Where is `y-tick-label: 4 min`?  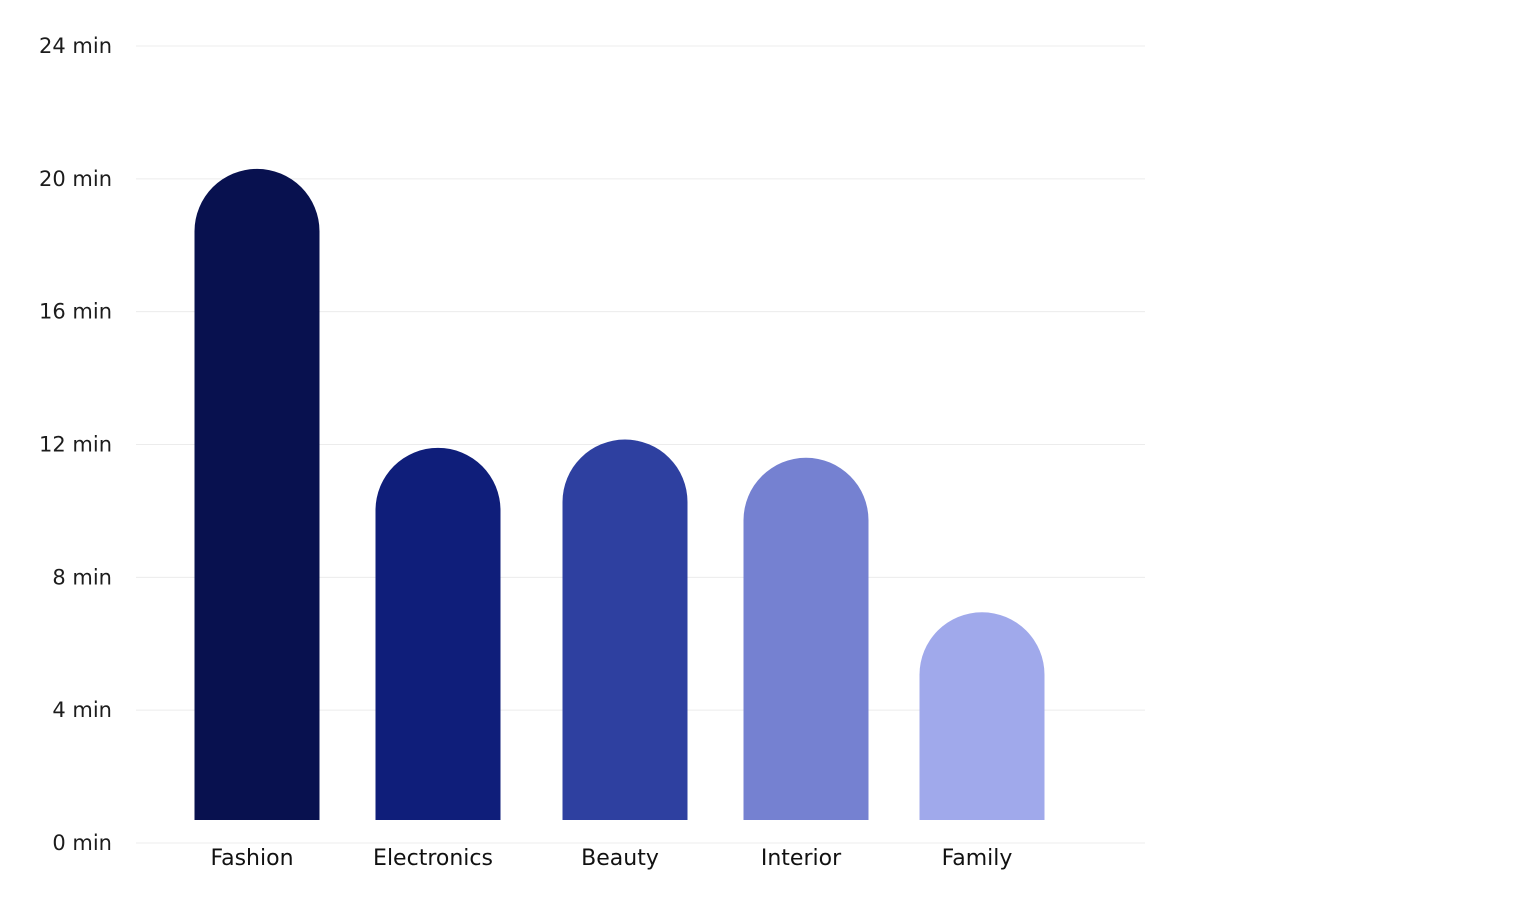 y-tick-label: 4 min is located at coordinates (82, 710).